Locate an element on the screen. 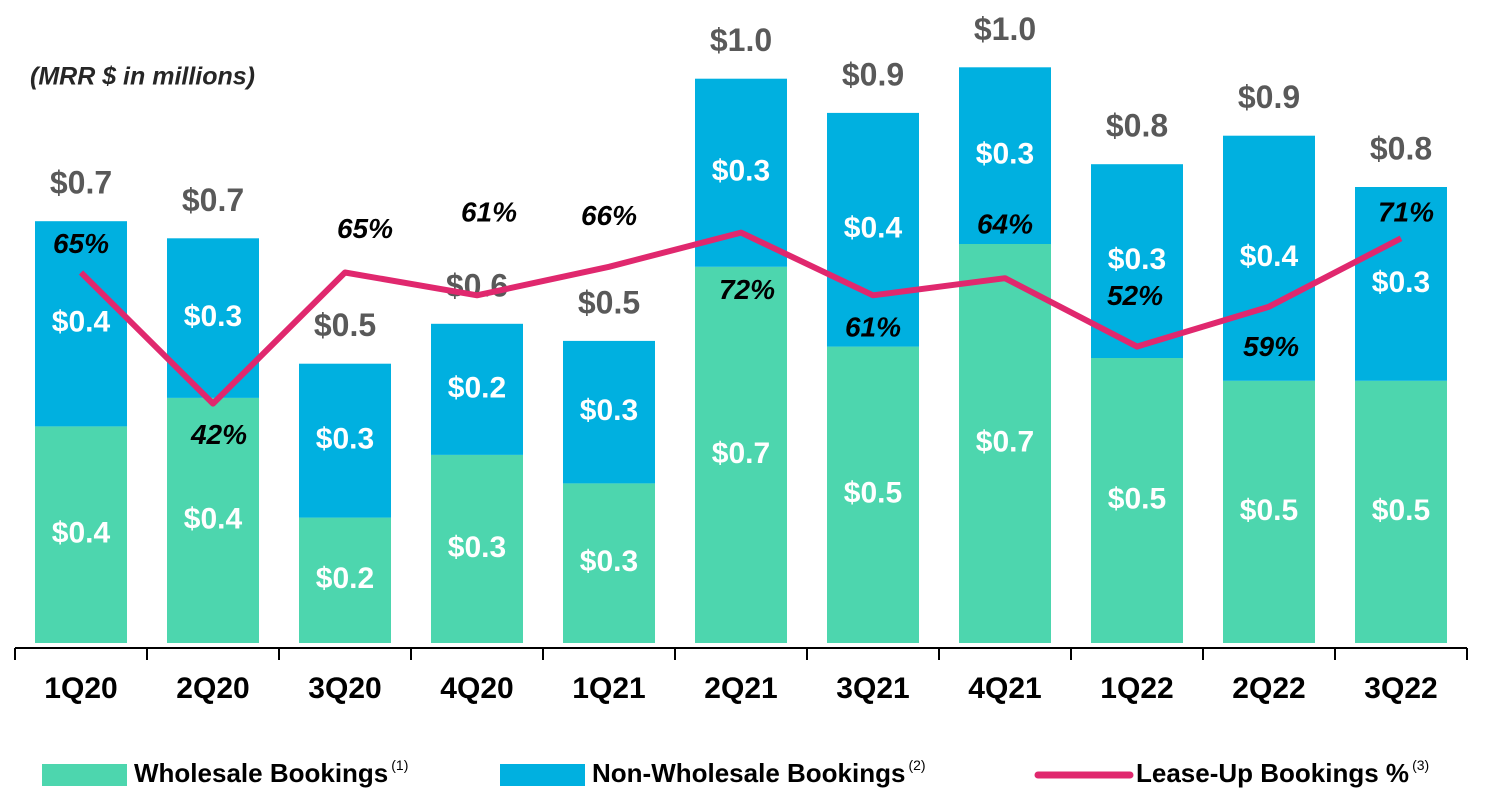 The image size is (1501, 794). line-label: 64% is located at coordinates (1005, 224).